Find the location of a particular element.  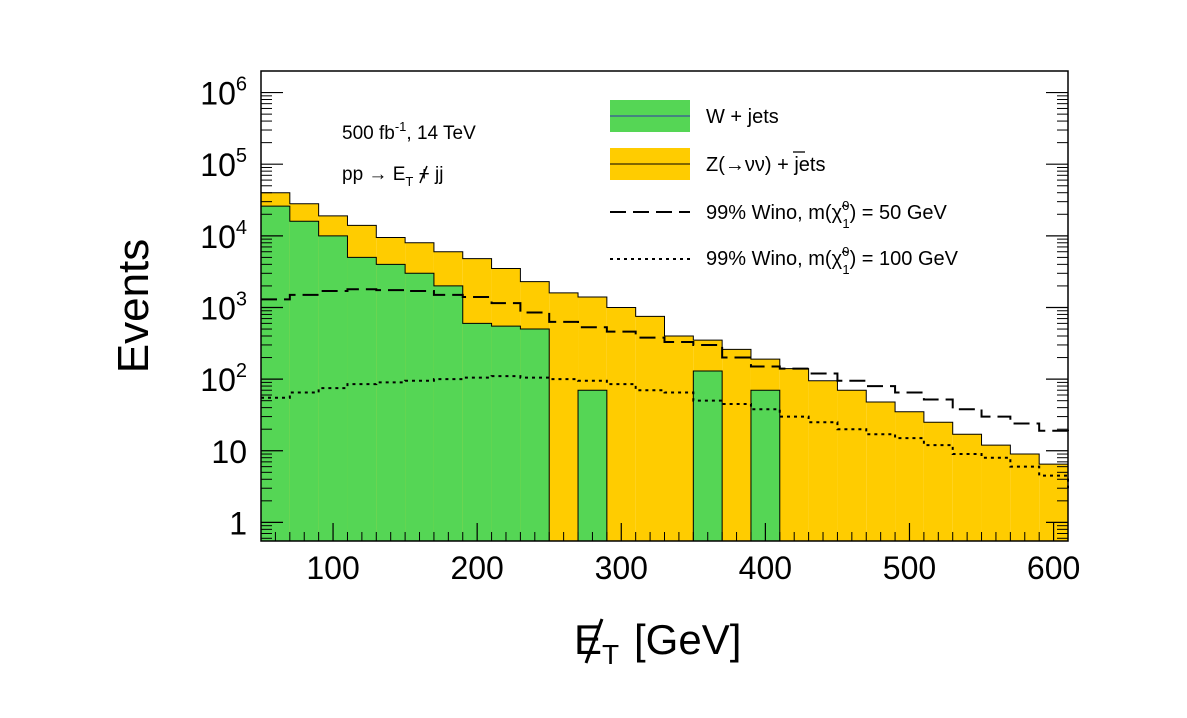

y-tick-label: 10 is located at coordinates (229, 452).